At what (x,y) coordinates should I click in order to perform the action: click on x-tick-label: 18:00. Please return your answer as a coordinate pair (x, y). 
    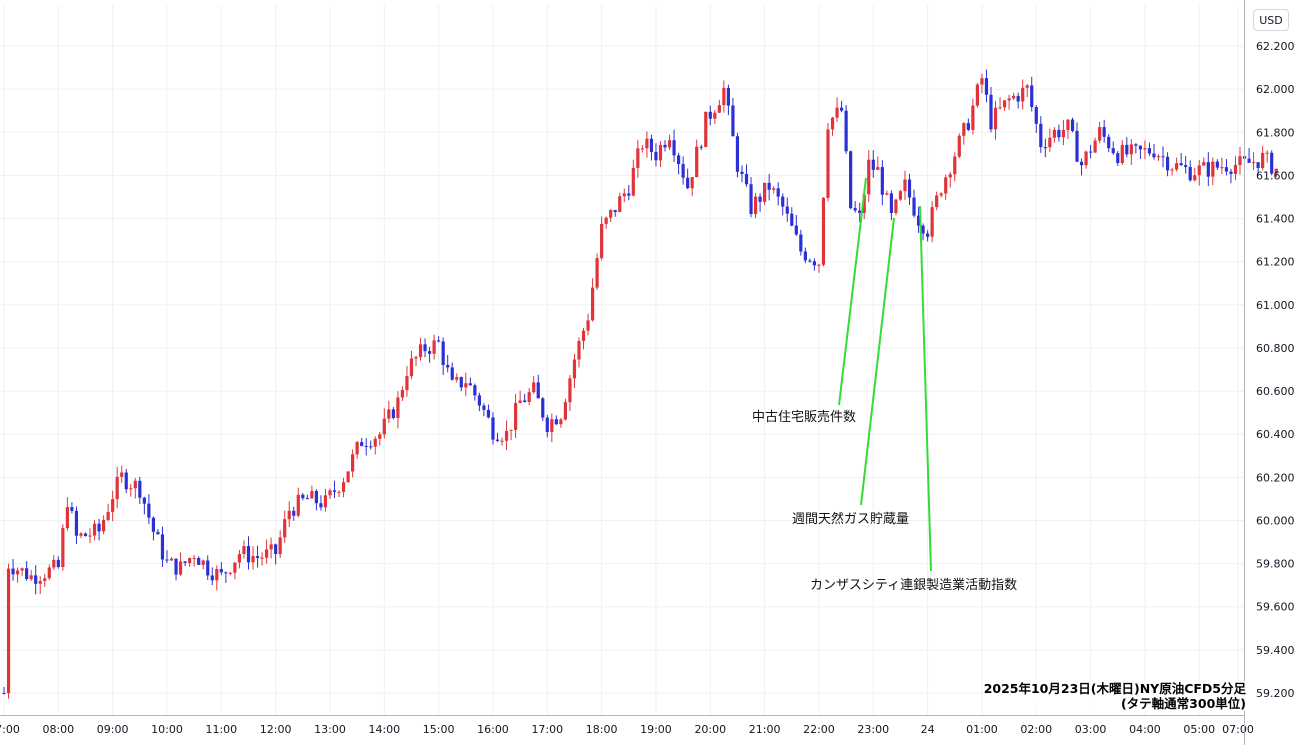
    Looking at the image, I should click on (602, 729).